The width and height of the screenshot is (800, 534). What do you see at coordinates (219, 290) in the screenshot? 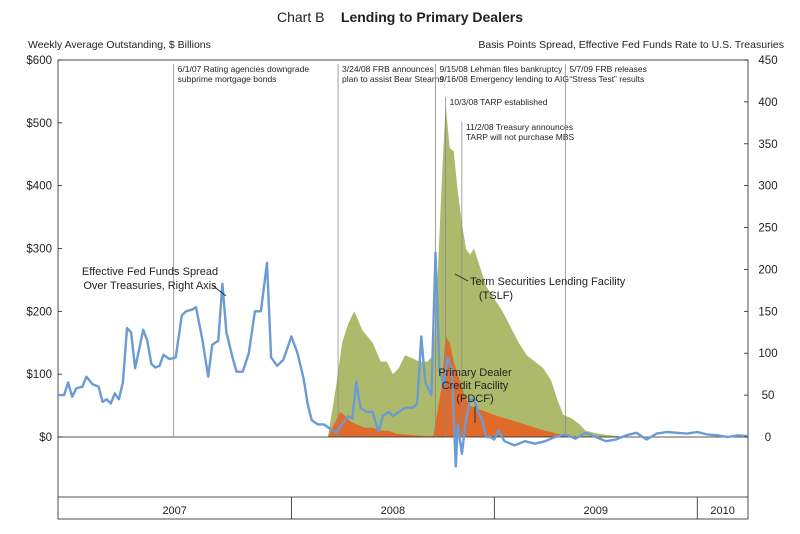
I see `spread-leader` at bounding box center [219, 290].